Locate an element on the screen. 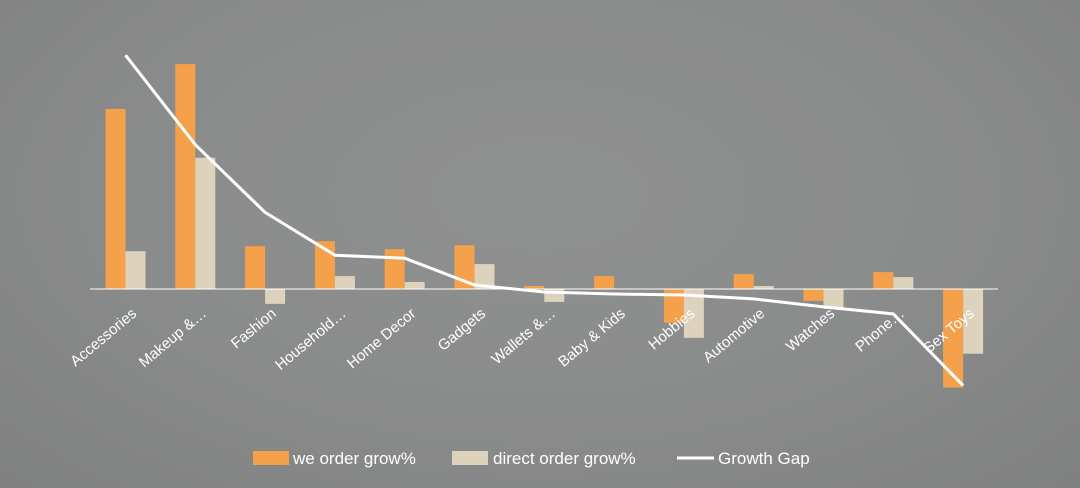 The image size is (1080, 488). bar-direct-order-grow-hobbies is located at coordinates (693, 313).